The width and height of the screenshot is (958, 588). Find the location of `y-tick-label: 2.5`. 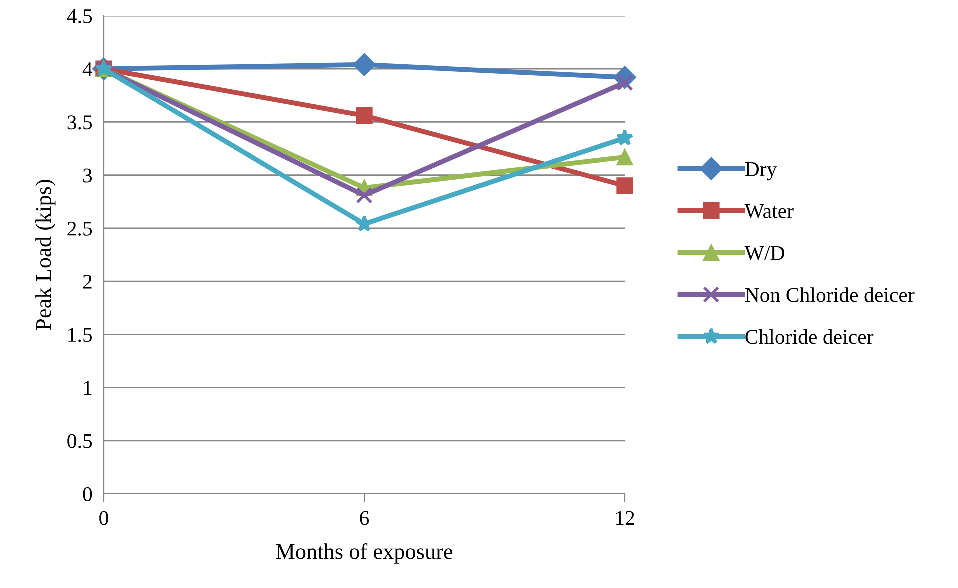

y-tick-label: 2.5 is located at coordinates (80, 229).